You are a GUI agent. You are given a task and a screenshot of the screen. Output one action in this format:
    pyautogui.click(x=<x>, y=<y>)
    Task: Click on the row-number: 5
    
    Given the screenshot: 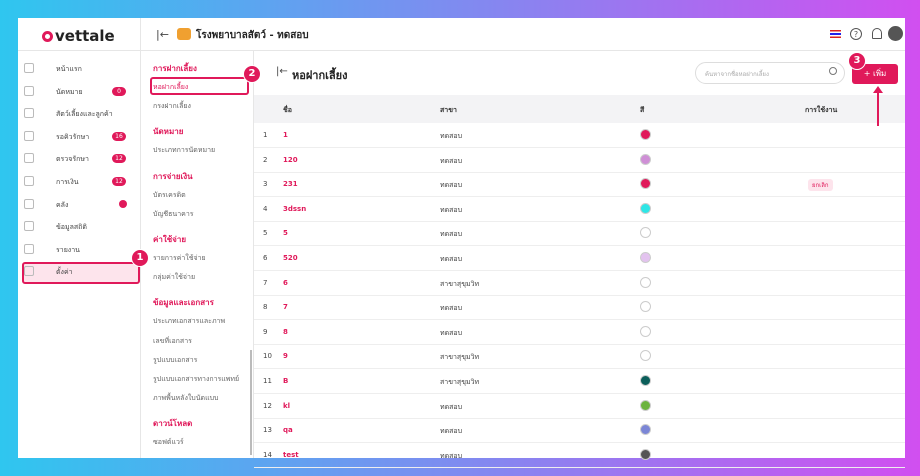 What is the action you would take?
    pyautogui.click(x=265, y=233)
    